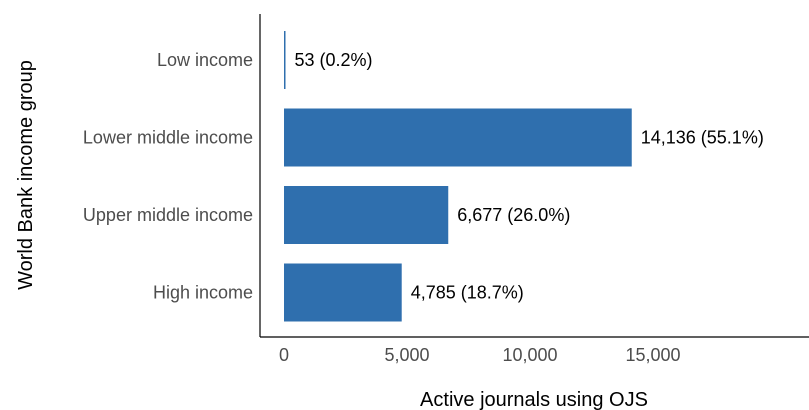 The width and height of the screenshot is (809, 410). I want to click on x-tick-labels: 0 5,000 10,000 15,000, so click(480, 355).